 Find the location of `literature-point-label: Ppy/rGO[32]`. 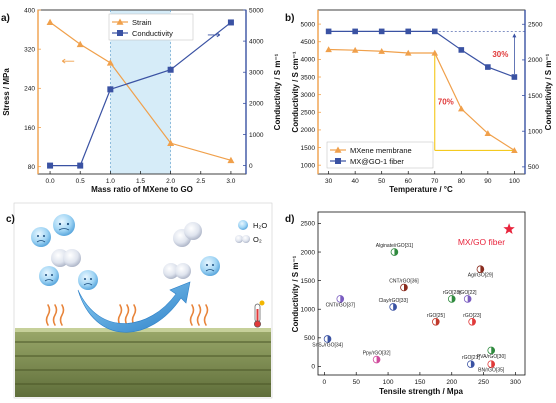

literature-point-label: Ppy/rGO[32] is located at coordinates (377, 354).